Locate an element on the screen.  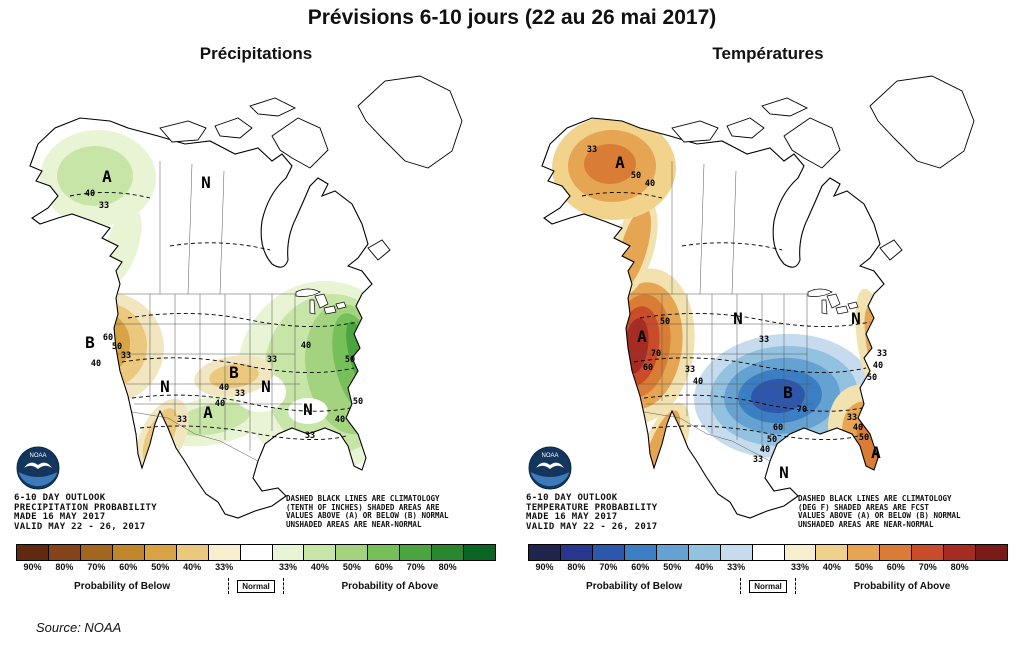
map-contour-value: 70 is located at coordinates (802, 410).